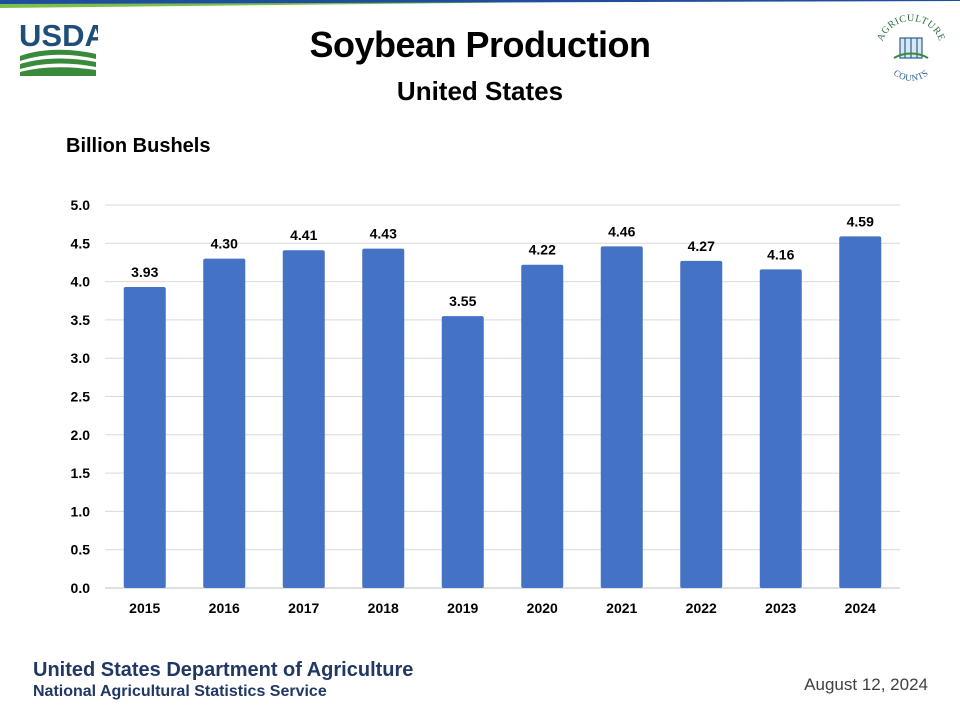 The width and height of the screenshot is (960, 720). What do you see at coordinates (303, 419) in the screenshot?
I see `bar-2017` at bounding box center [303, 419].